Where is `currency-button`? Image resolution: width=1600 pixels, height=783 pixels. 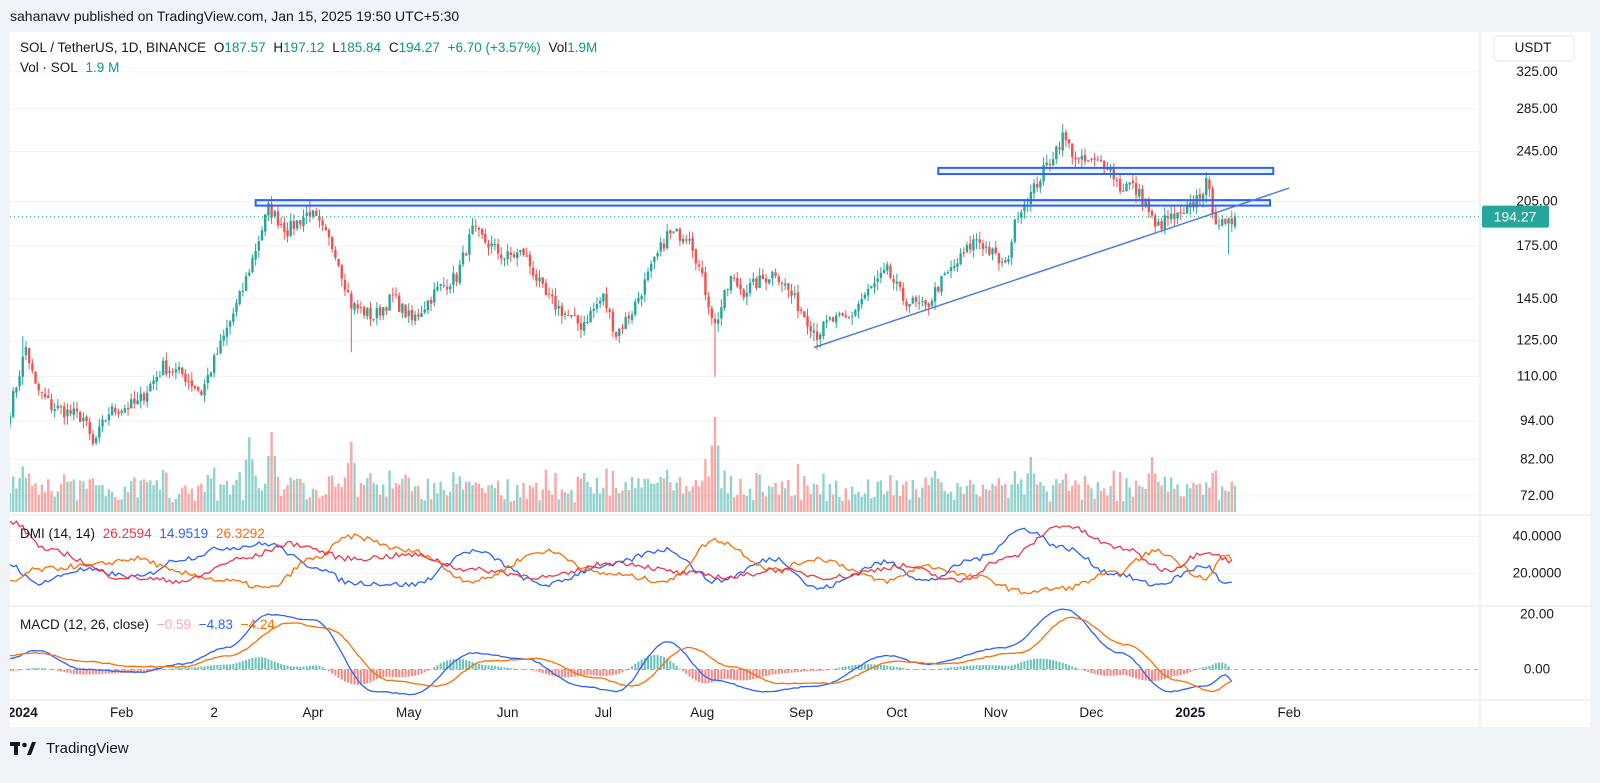 currency-button is located at coordinates (1534, 48).